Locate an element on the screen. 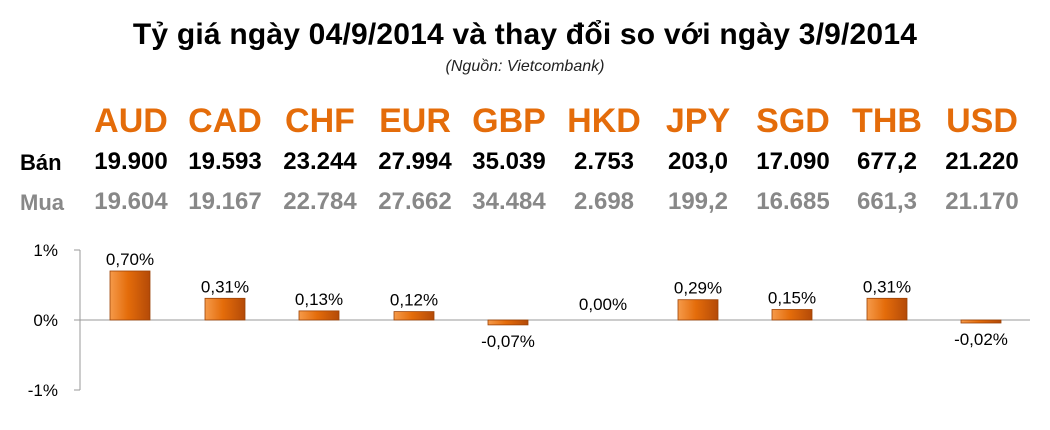 The height and width of the screenshot is (430, 1050). data-label-cad: 0,31% is located at coordinates (225, 286).